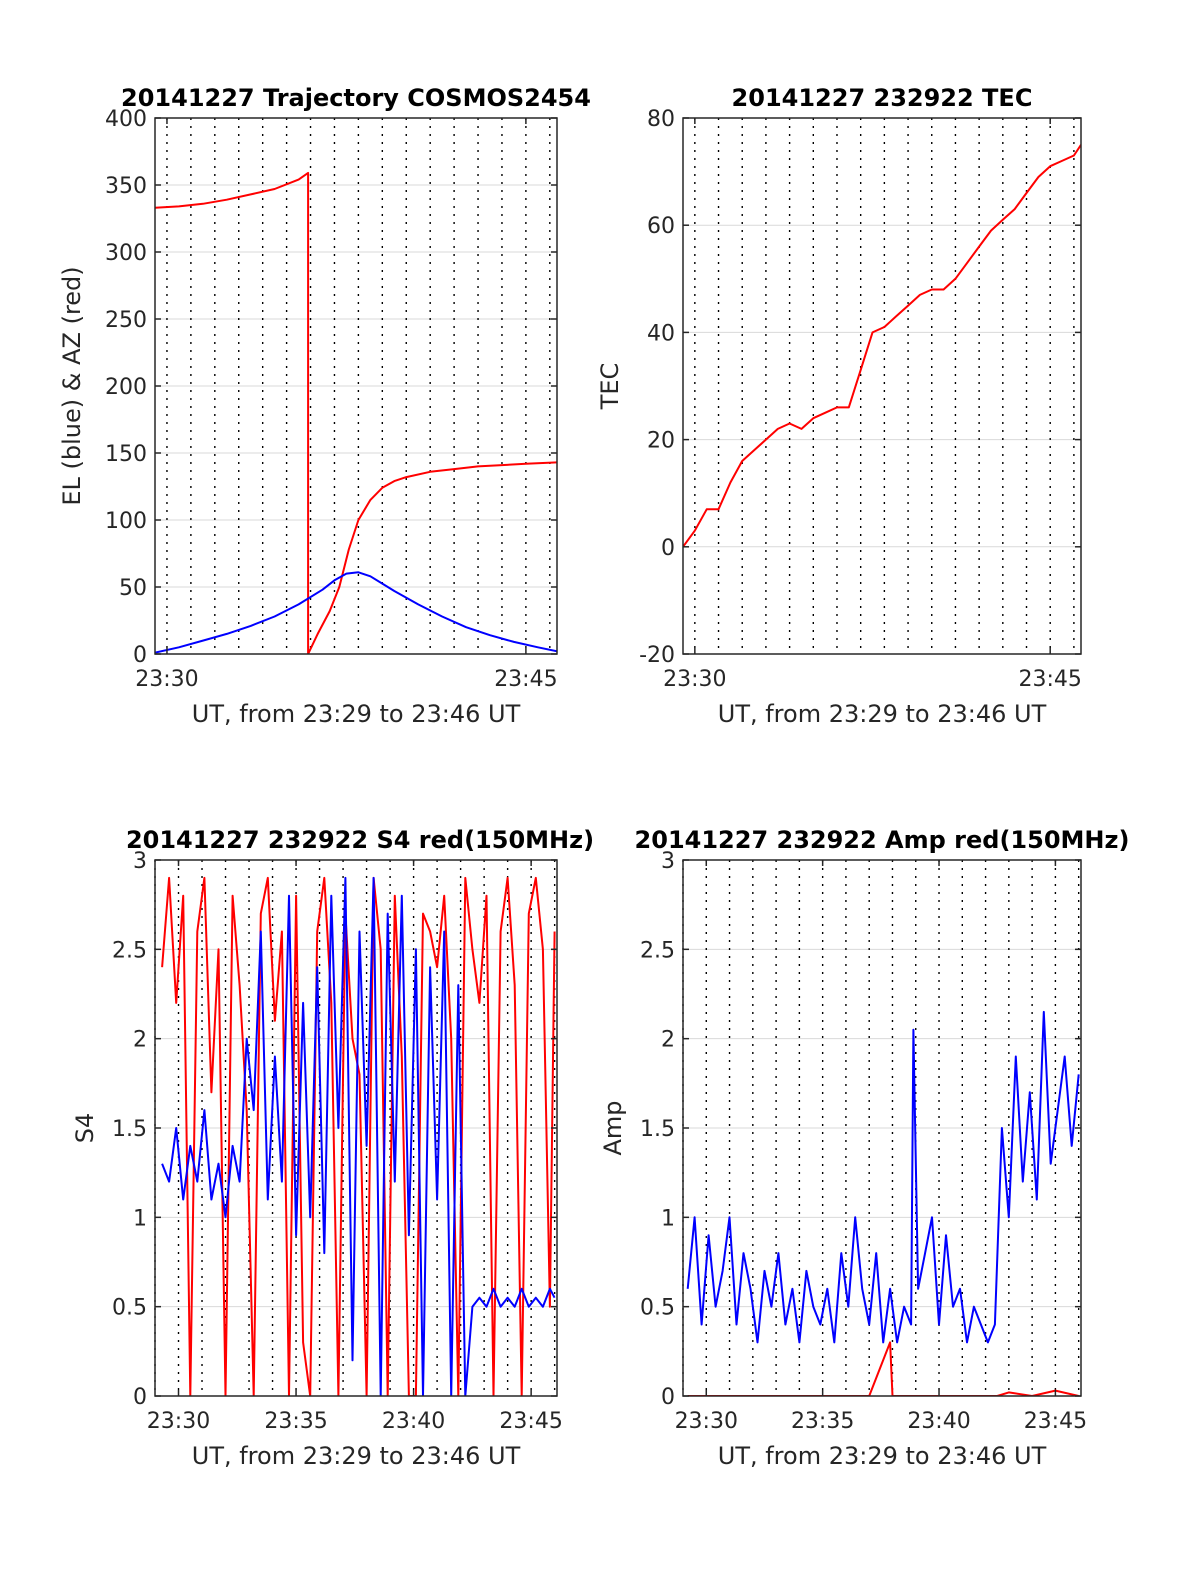  Describe the element at coordinates (882, 98) in the screenshot. I see `chart-title: 20141227 232922 TEC` at that location.